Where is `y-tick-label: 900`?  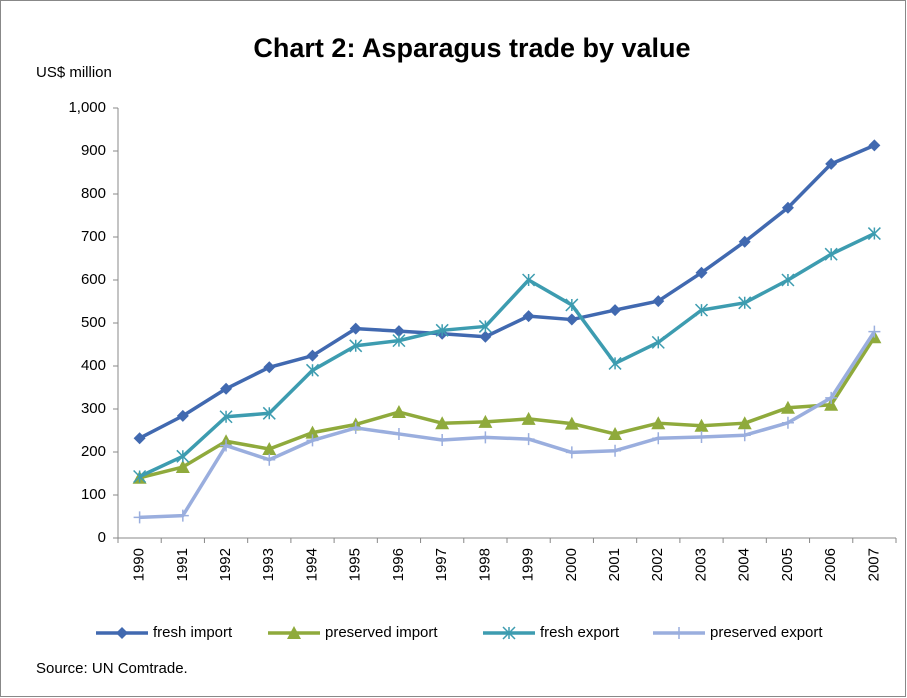 y-tick-label: 900 is located at coordinates (93, 150).